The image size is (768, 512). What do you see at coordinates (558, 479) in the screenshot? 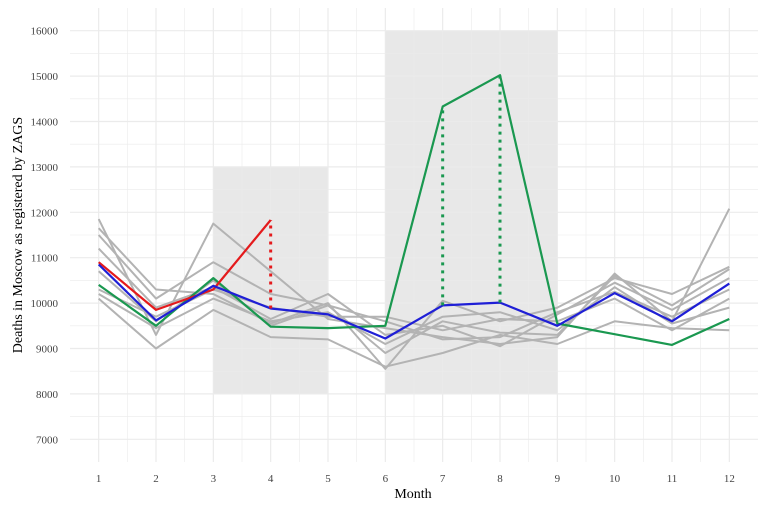
I see `x-tick-label-9: 9` at bounding box center [558, 479].